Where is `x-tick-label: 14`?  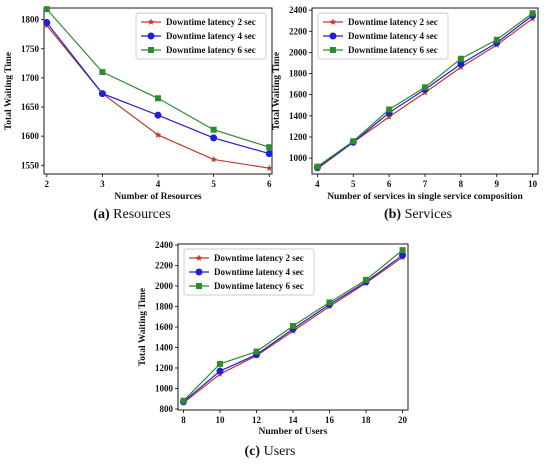
x-tick-label: 14 is located at coordinates (294, 420).